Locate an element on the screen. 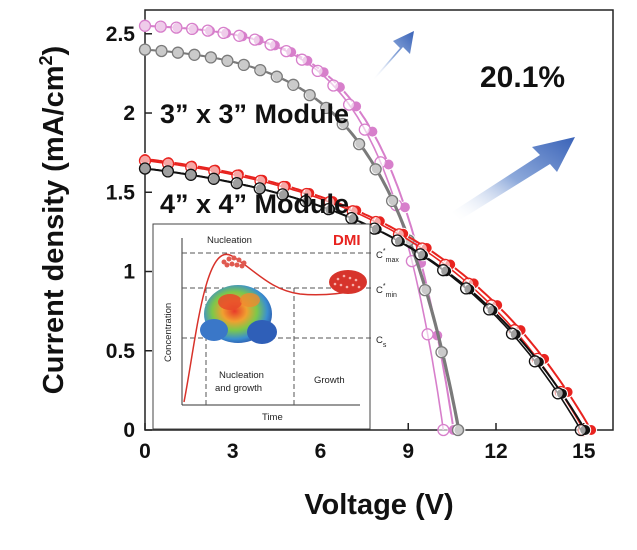 The height and width of the screenshot is (550, 637). x-tick-label-1: 3 is located at coordinates (233, 451).